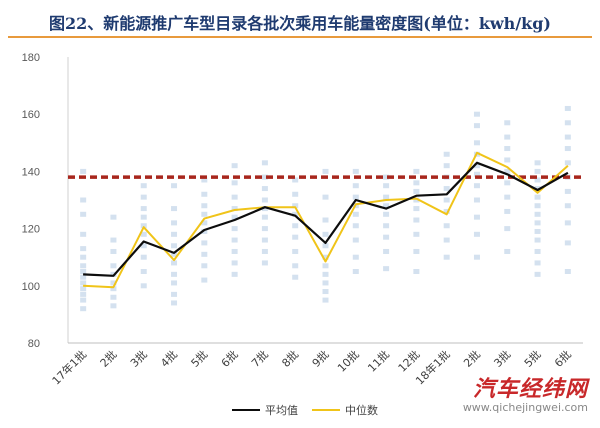  What do you see at coordinates (31, 230) in the screenshot?
I see `y-tick-label: 120` at bounding box center [31, 230].